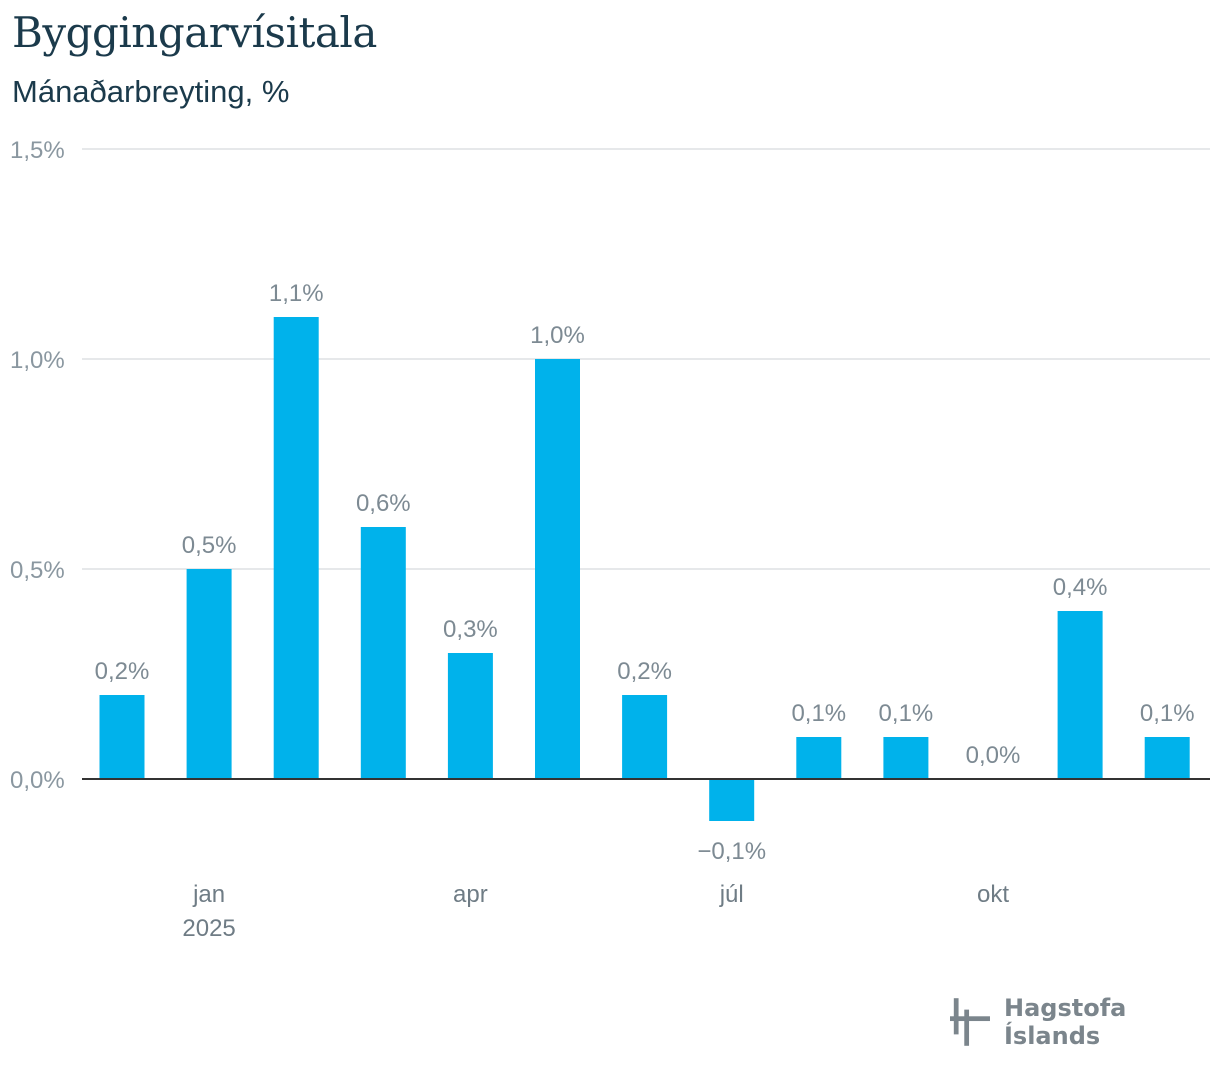  Describe the element at coordinates (296, 293) in the screenshot. I see `data-label: 1,1%` at that location.